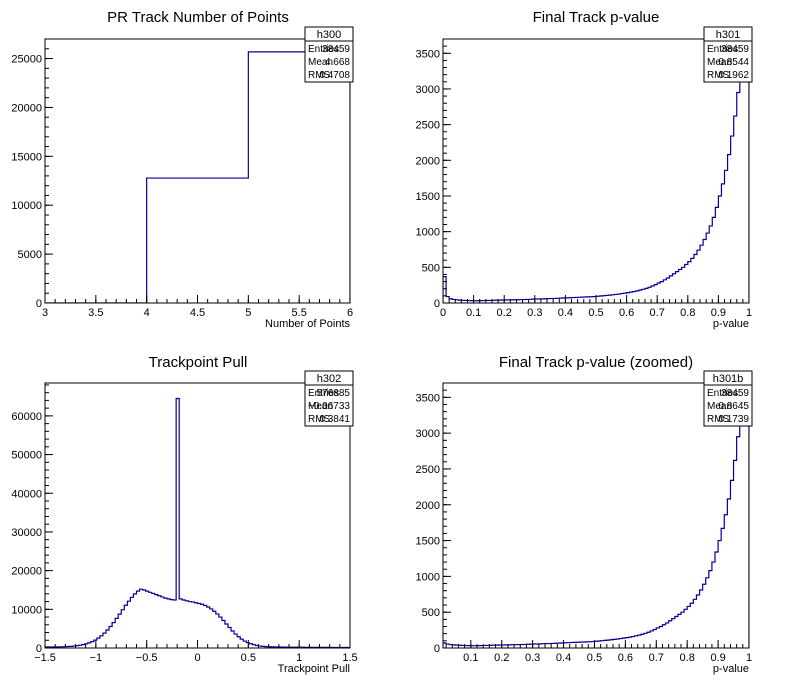  I want to click on x-tick-label: 5.5, so click(299, 313).